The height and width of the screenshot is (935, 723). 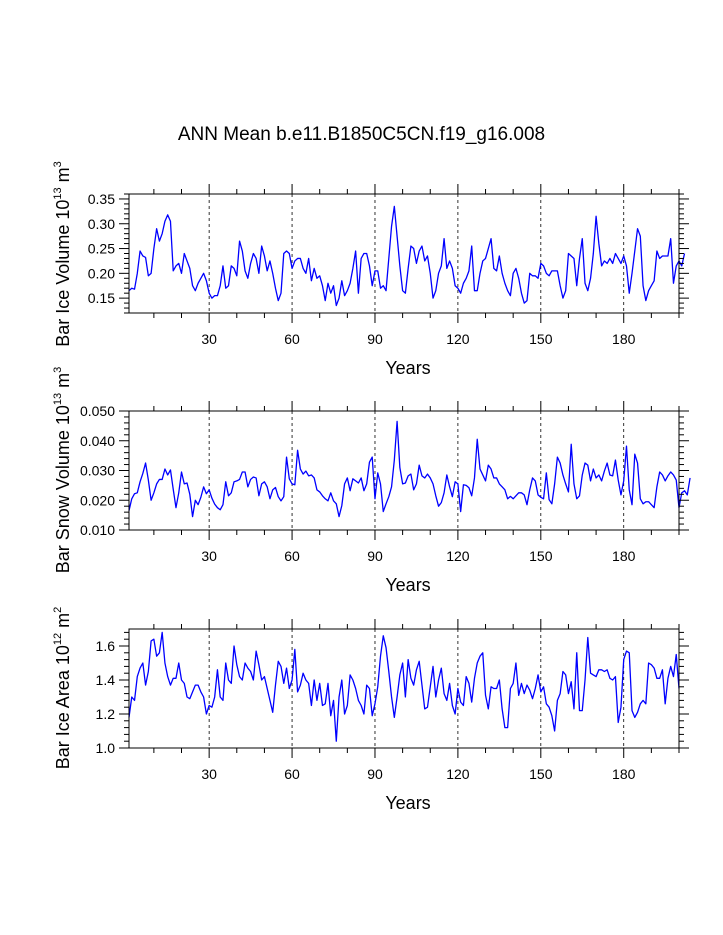 What do you see at coordinates (106, 714) in the screenshot?
I see `y-tick-label: 1.2` at bounding box center [106, 714].